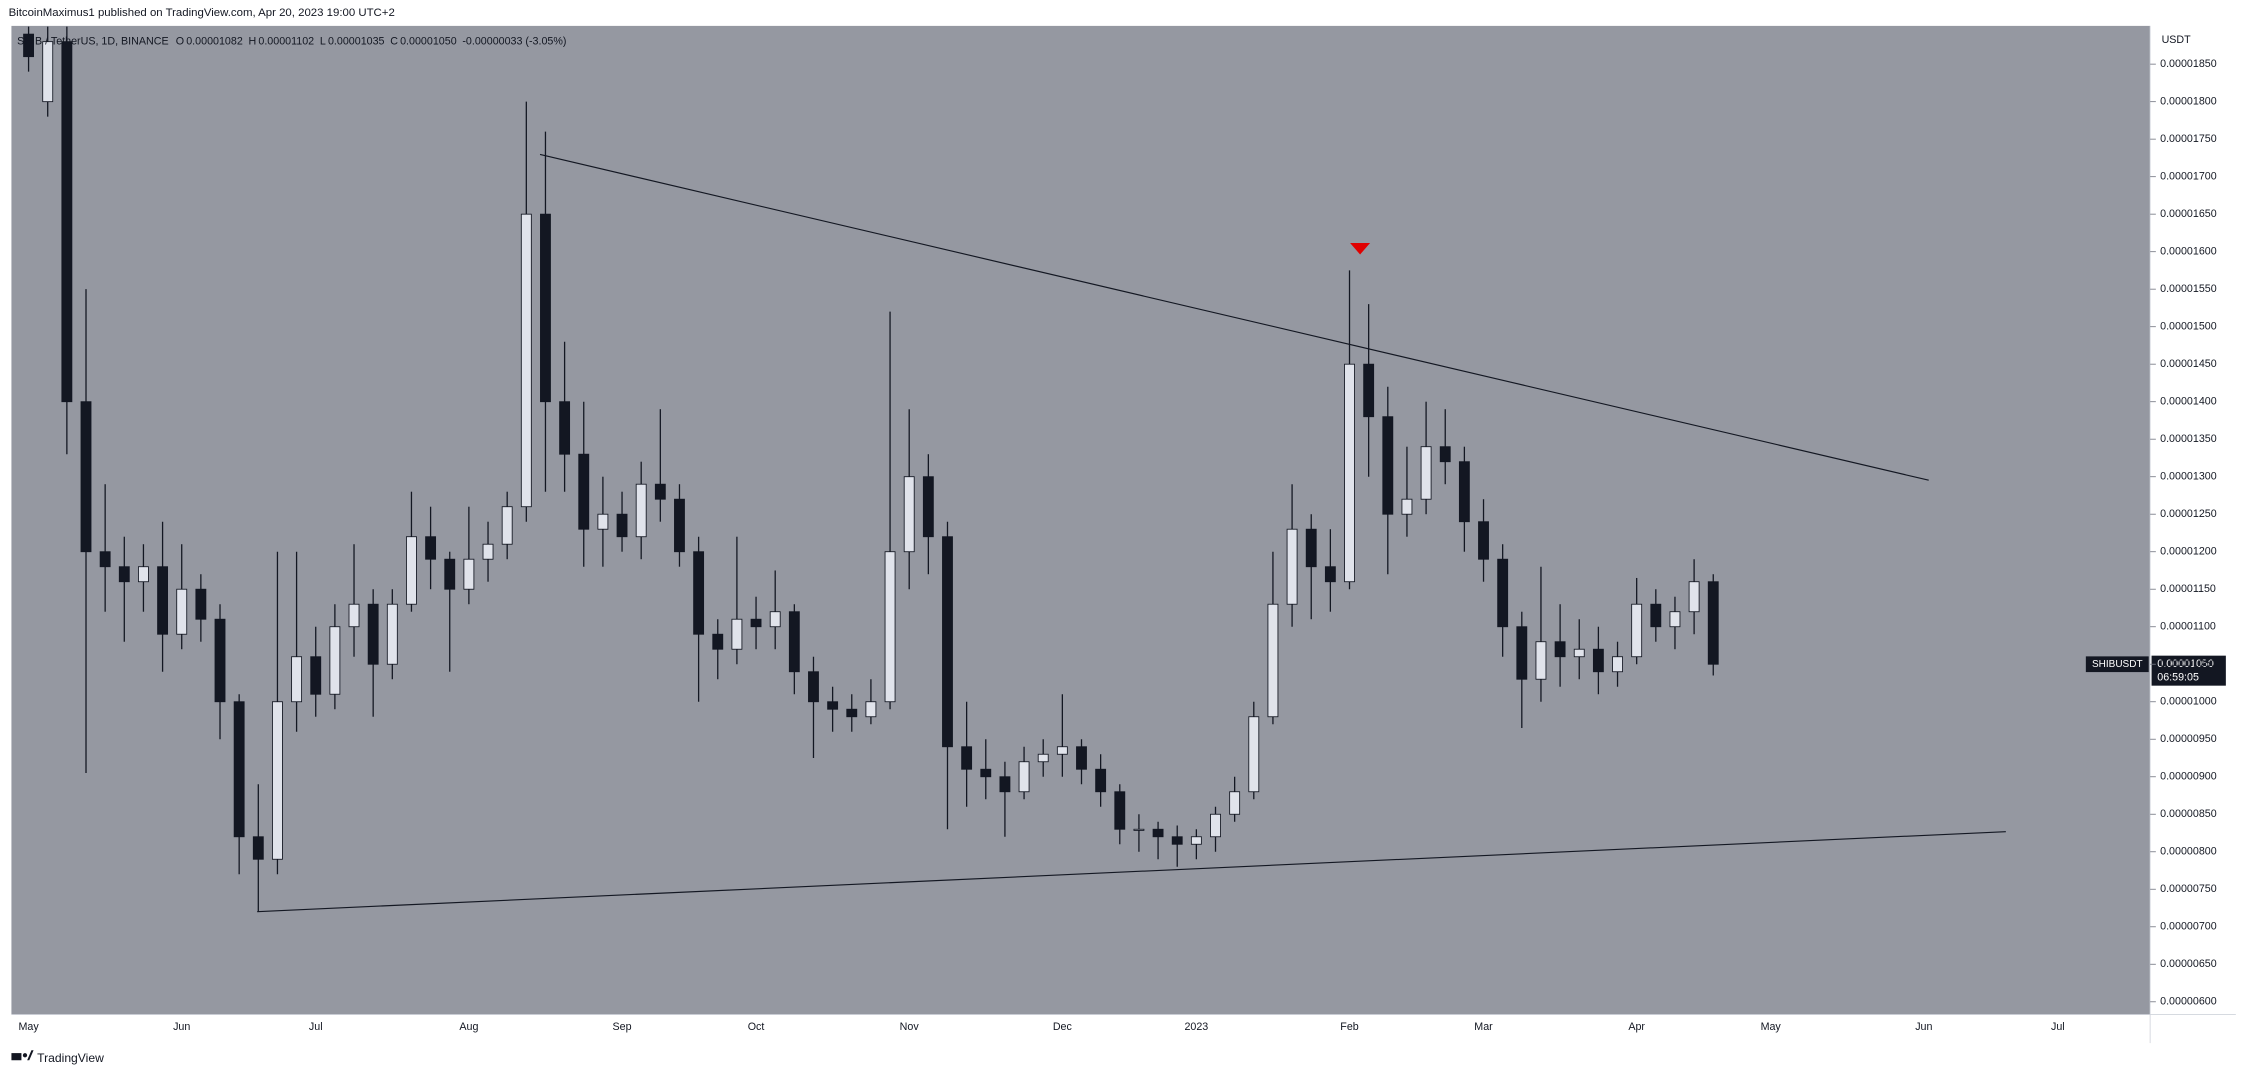  Describe the element at coordinates (2155, 670) in the screenshot. I see `price-tag: SHIBUSDT 0.00001050 06:59:05` at that location.